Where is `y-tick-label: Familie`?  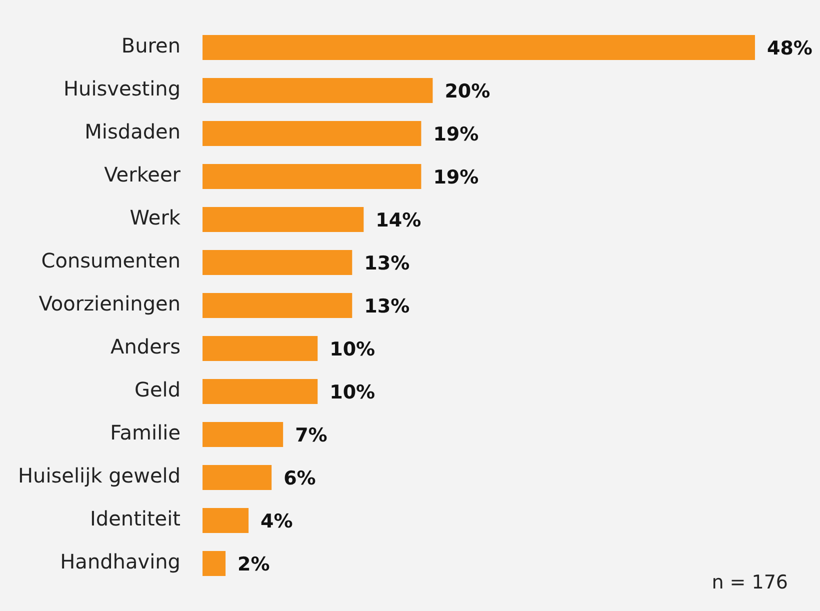 y-tick-label: Familie is located at coordinates (145, 432).